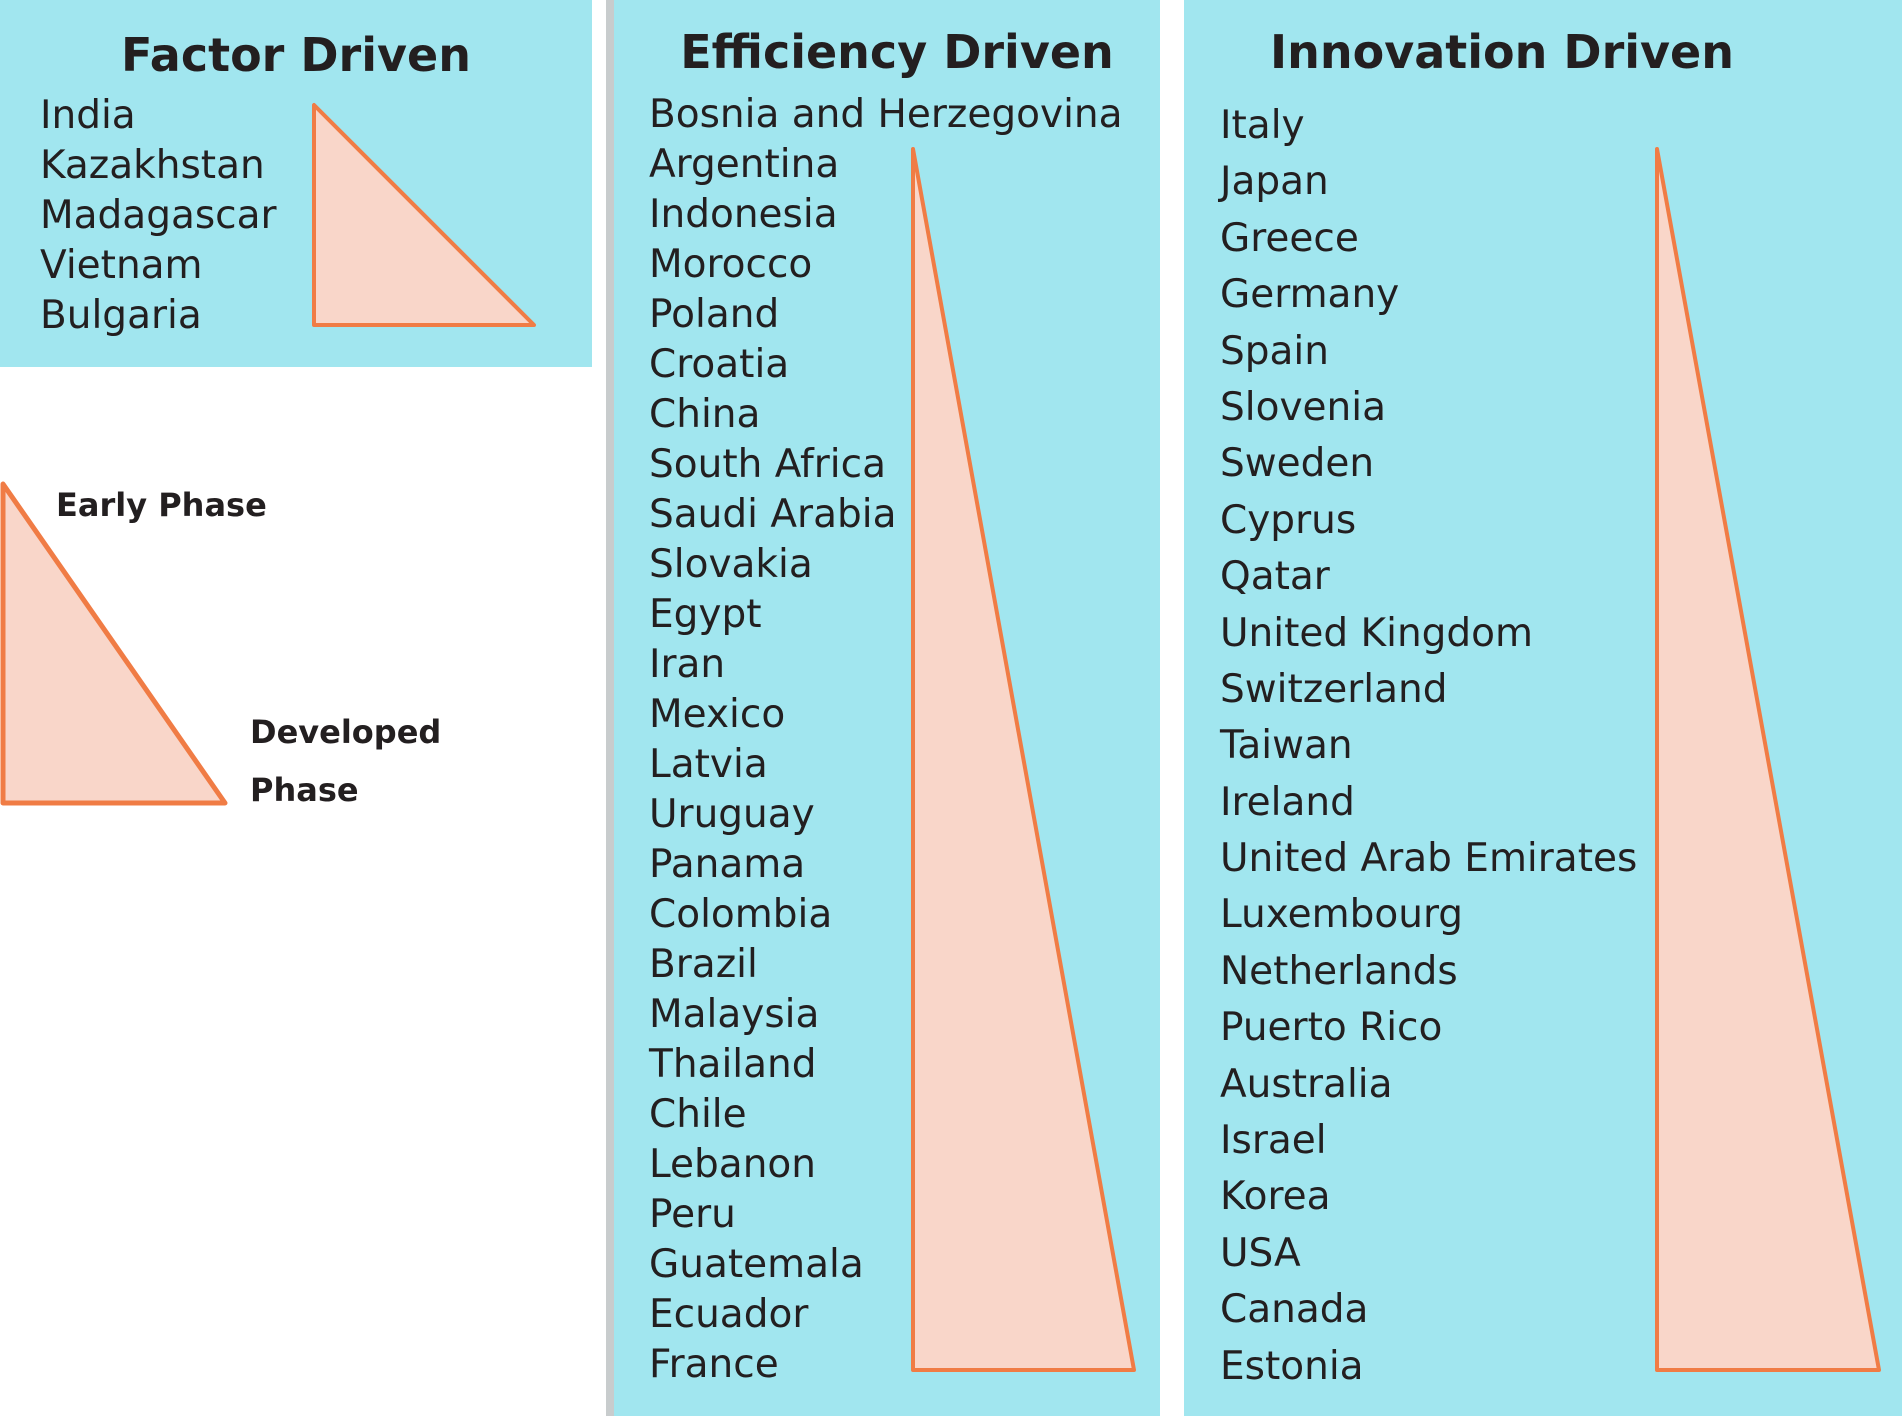 This screenshot has width=1902, height=1416. What do you see at coordinates (1306, 1084) in the screenshot?
I see `country-item: Australia` at bounding box center [1306, 1084].